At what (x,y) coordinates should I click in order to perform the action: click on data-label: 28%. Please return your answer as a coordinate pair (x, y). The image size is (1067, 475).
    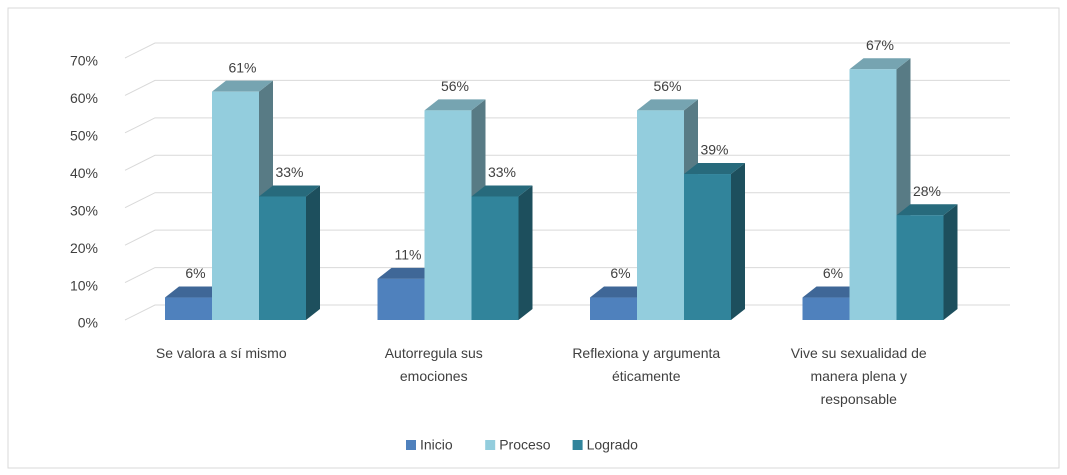
    Looking at the image, I should click on (927, 191).